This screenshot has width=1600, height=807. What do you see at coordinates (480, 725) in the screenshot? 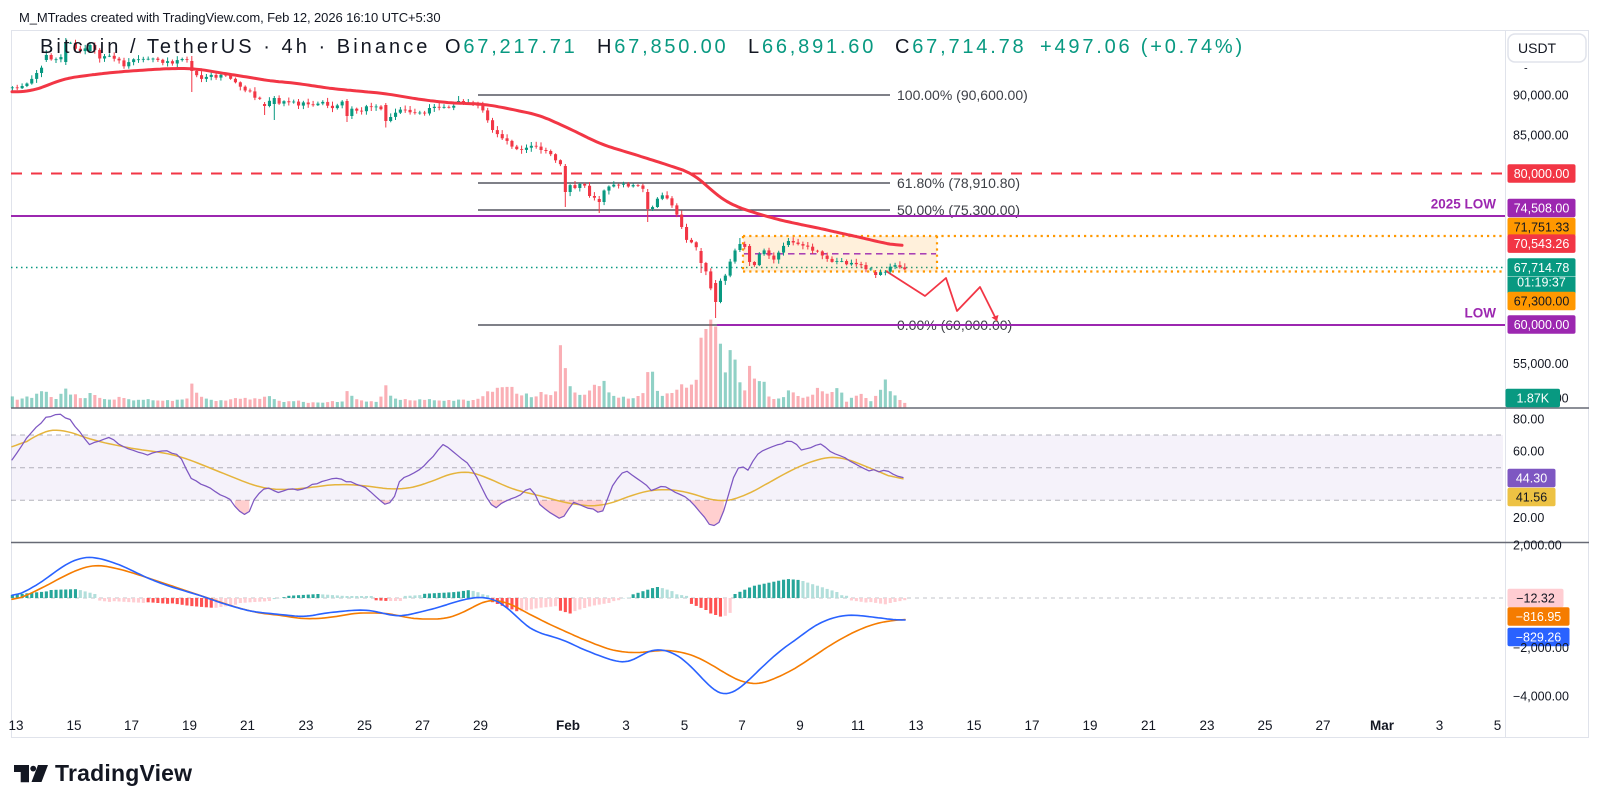
I see `svg-text: 29` at bounding box center [480, 725].